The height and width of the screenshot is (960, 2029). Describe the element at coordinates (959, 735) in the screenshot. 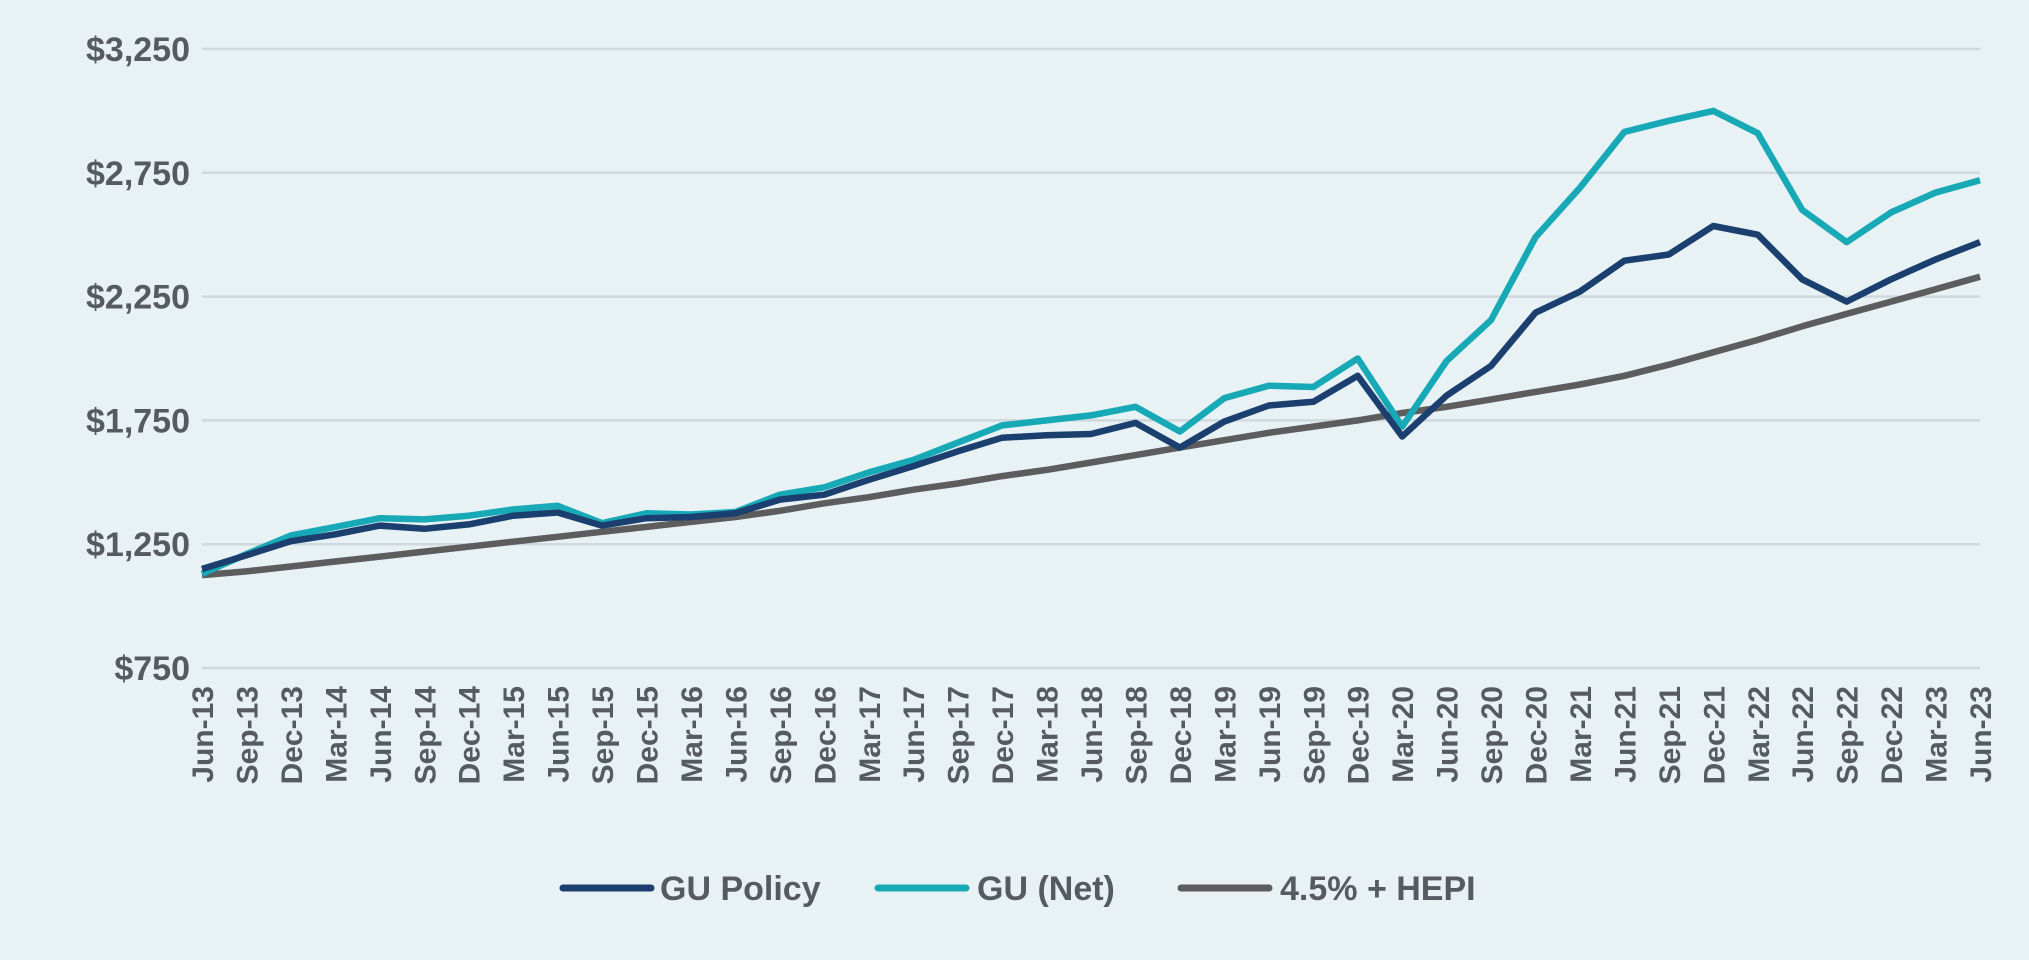

I see `x-tick-label: Sep-17` at that location.